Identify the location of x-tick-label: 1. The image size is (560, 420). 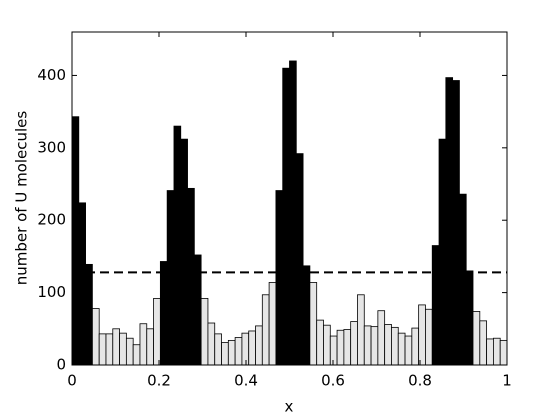
(507, 381).